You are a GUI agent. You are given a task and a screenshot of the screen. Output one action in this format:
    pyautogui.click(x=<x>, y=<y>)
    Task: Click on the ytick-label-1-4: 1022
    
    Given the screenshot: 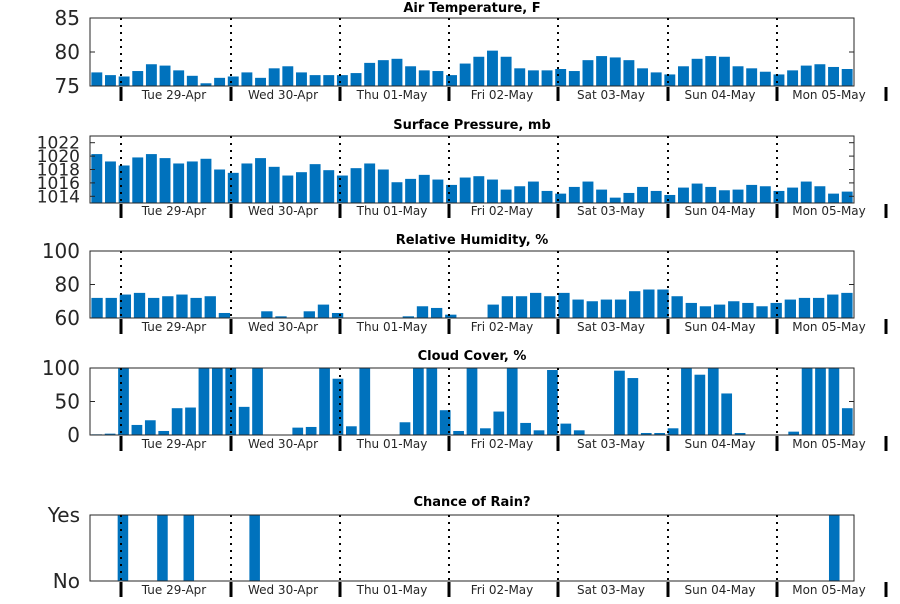 What is the action you would take?
    pyautogui.click(x=58, y=144)
    